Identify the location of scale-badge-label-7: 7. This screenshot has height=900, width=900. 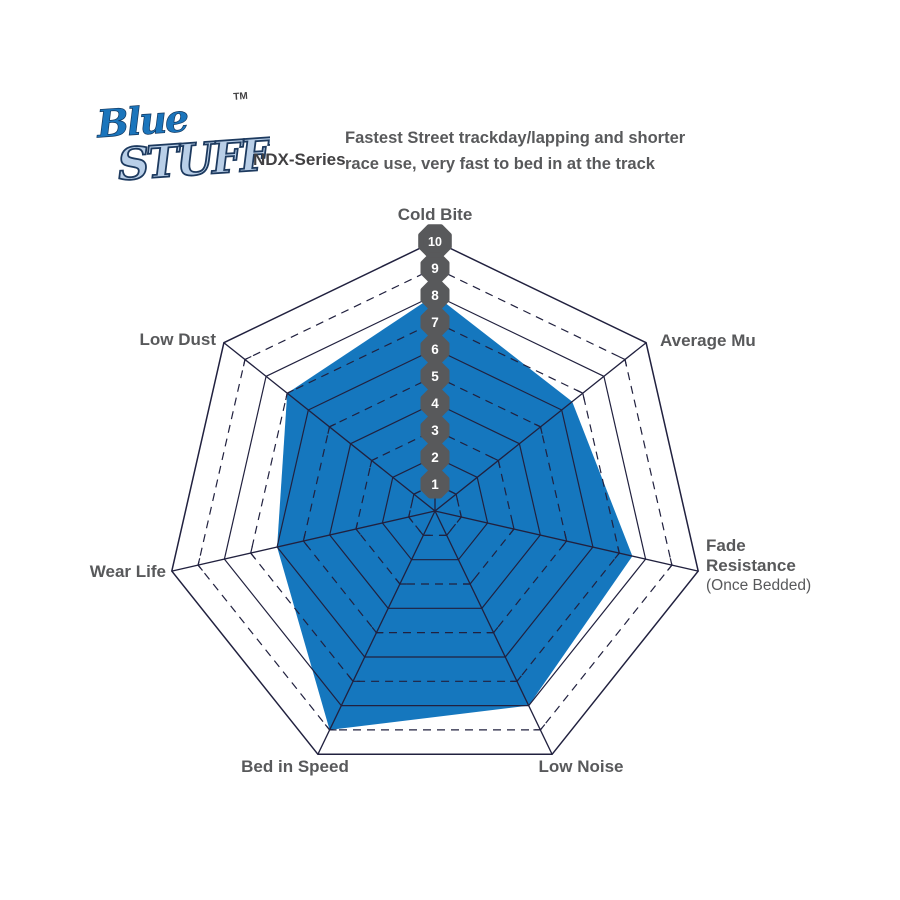
(435, 322).